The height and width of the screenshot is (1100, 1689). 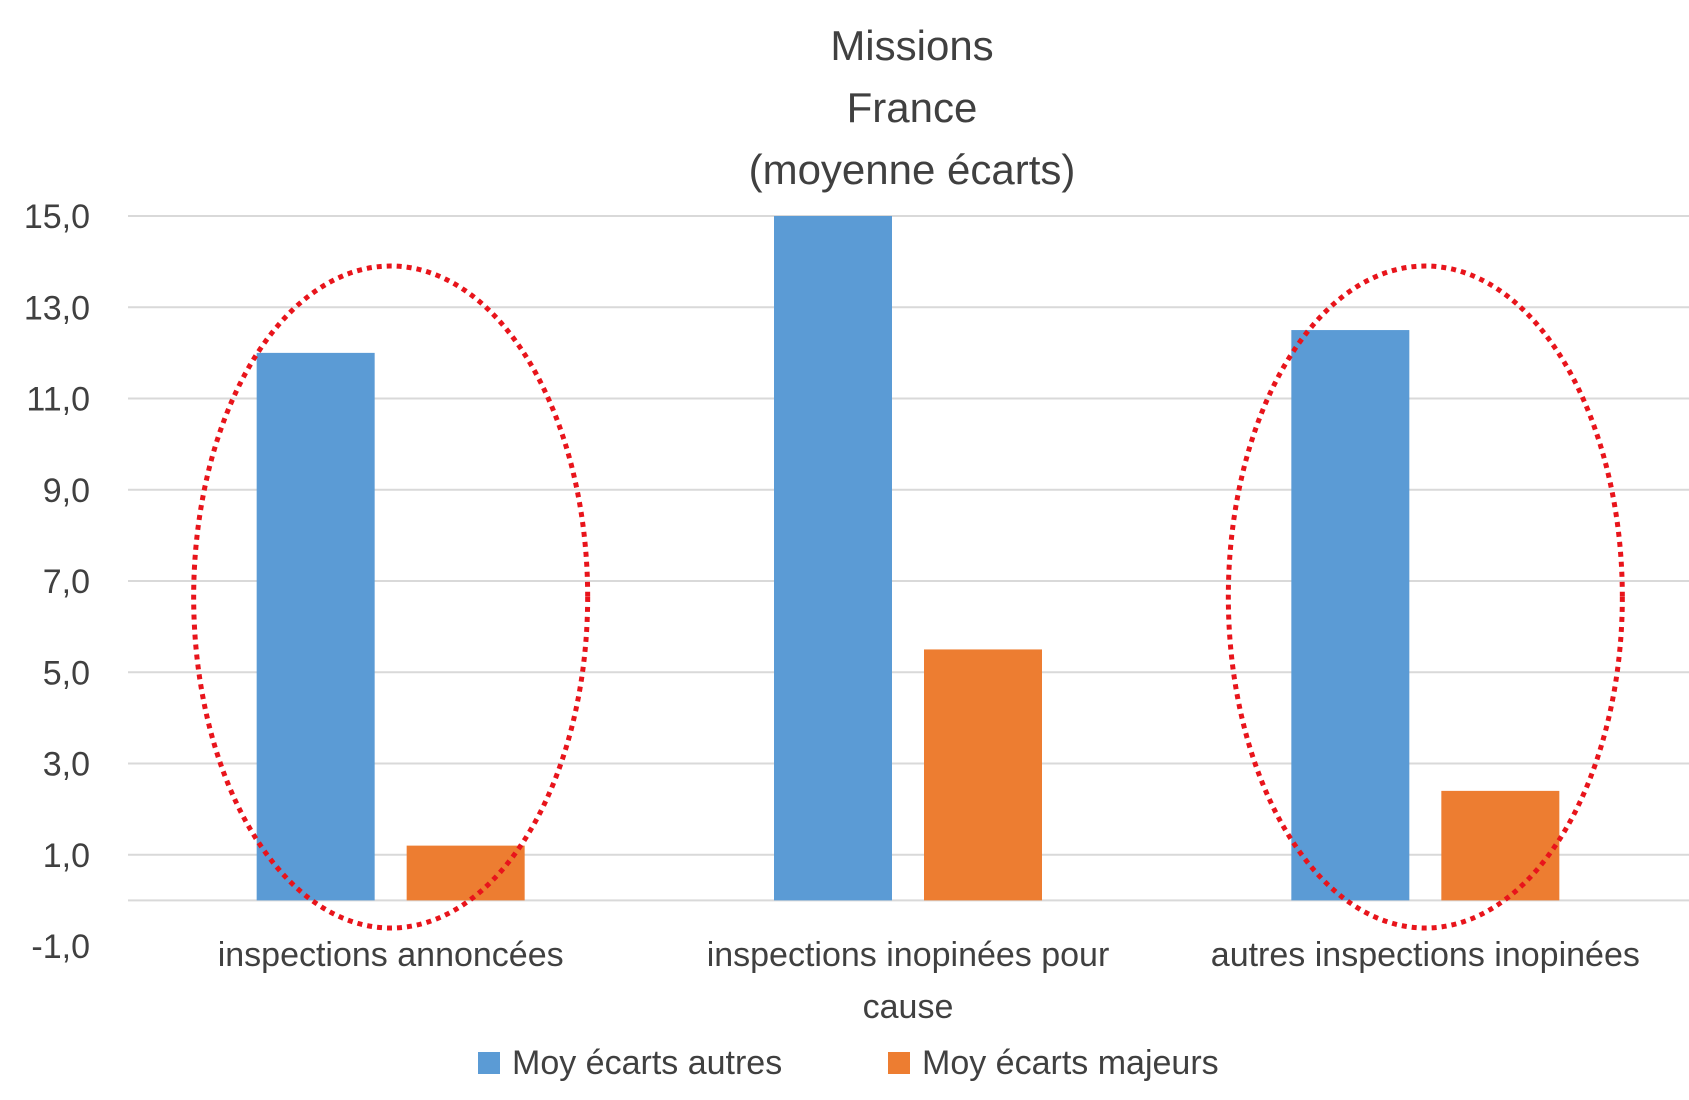 I want to click on chart-title-line: (moyenne écarts), so click(x=912, y=169).